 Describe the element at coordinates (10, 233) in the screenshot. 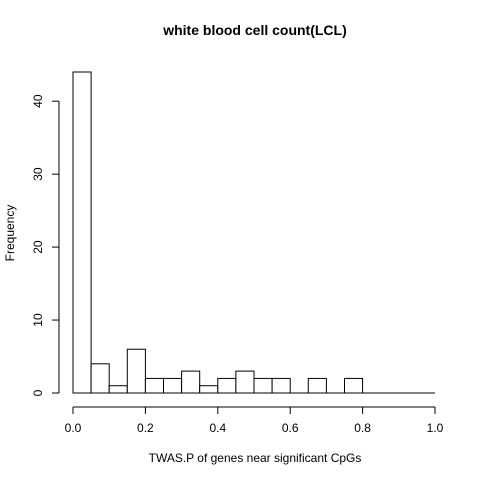

I see `y-axis-label: Frequency` at that location.